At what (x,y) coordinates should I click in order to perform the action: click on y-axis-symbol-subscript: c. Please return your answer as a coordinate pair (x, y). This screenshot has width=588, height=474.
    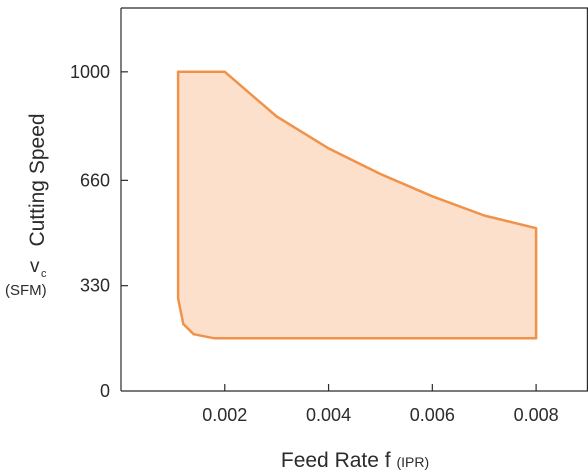
    Looking at the image, I should click on (44, 274).